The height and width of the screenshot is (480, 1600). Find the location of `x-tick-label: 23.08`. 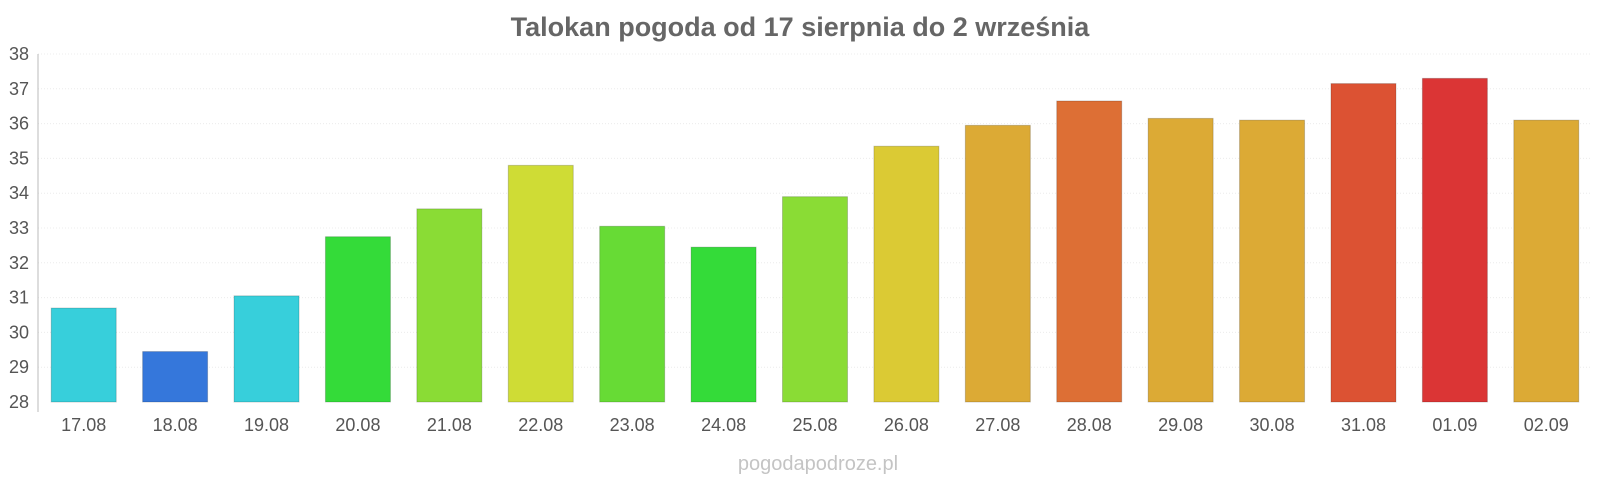

x-tick-label: 23.08 is located at coordinates (632, 425).